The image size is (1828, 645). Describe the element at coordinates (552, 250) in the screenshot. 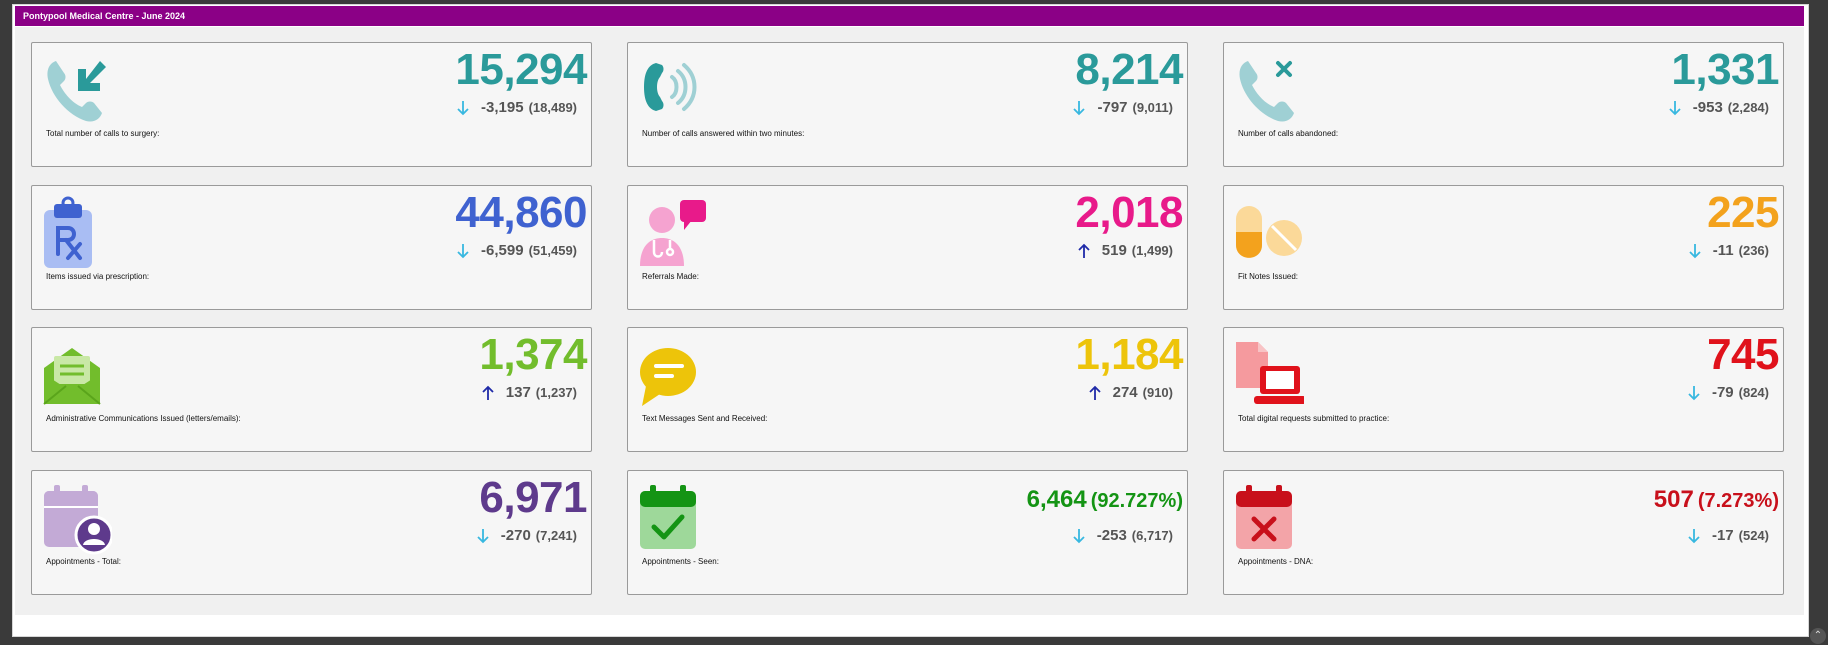

I see `kpi-previous-value: (51,459)` at that location.